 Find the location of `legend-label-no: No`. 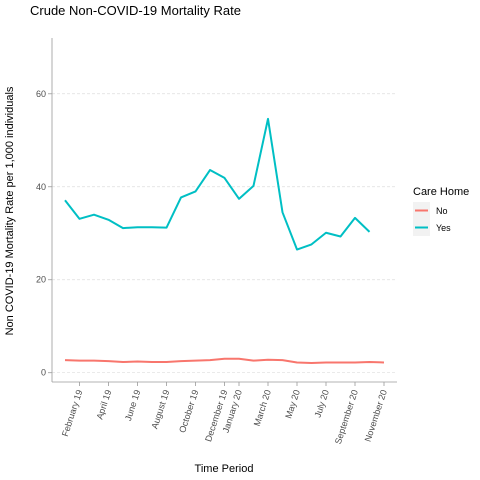

legend-label-no: No is located at coordinates (442, 211).